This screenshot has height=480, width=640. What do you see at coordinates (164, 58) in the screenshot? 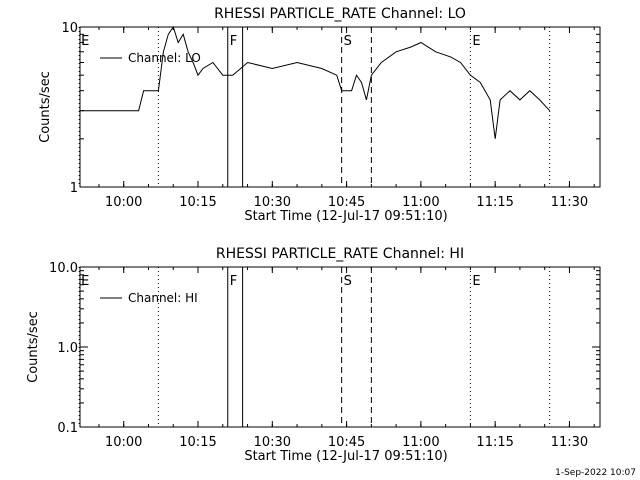
I see `legend-label: Channel: LO` at bounding box center [164, 58].